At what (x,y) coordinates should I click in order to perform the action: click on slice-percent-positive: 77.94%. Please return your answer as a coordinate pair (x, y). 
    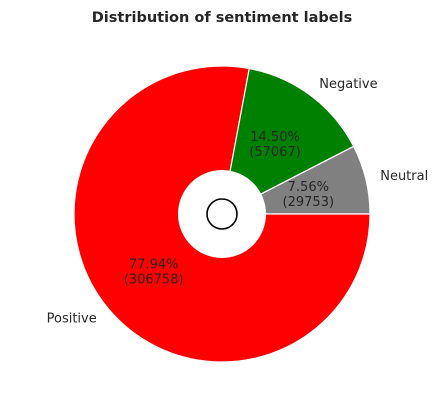
    Looking at the image, I should click on (154, 265).